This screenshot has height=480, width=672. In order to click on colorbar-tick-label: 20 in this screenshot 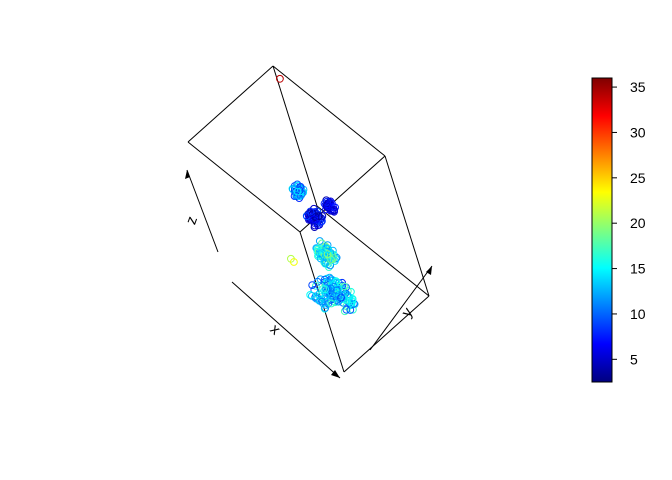, I will do `click(638, 223)`.